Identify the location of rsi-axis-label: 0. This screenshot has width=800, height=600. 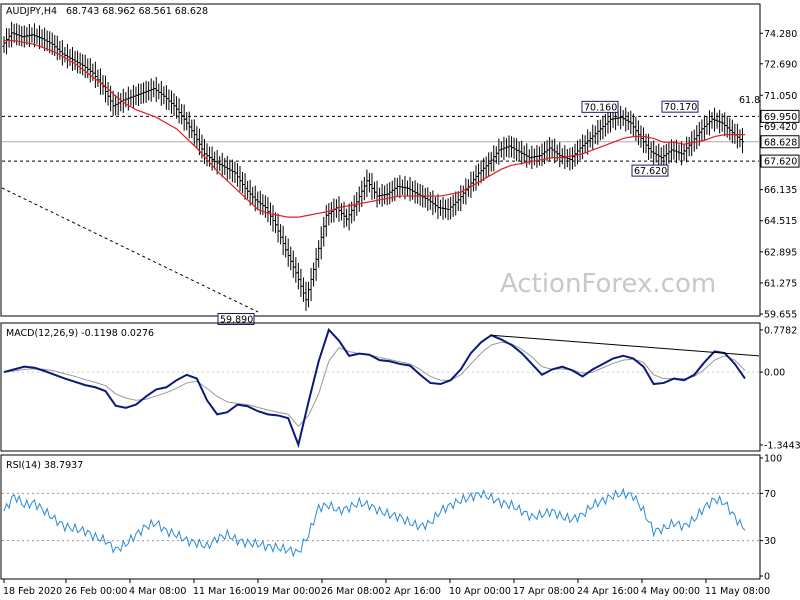
(767, 577).